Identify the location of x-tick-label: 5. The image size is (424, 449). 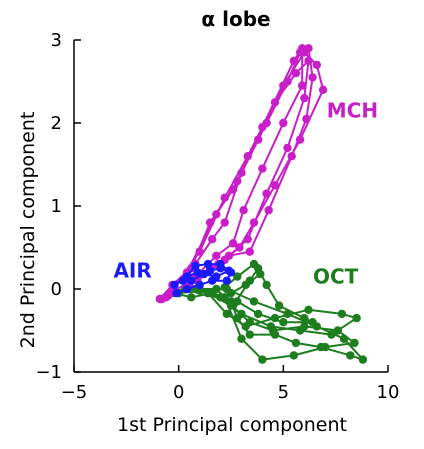
(283, 392).